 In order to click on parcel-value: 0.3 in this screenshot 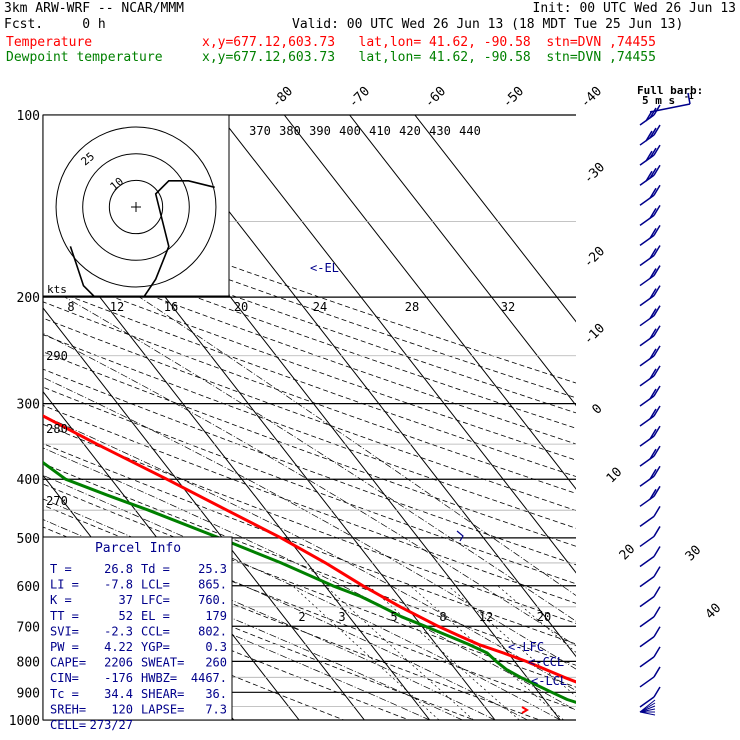, I will do `click(216, 647)`.